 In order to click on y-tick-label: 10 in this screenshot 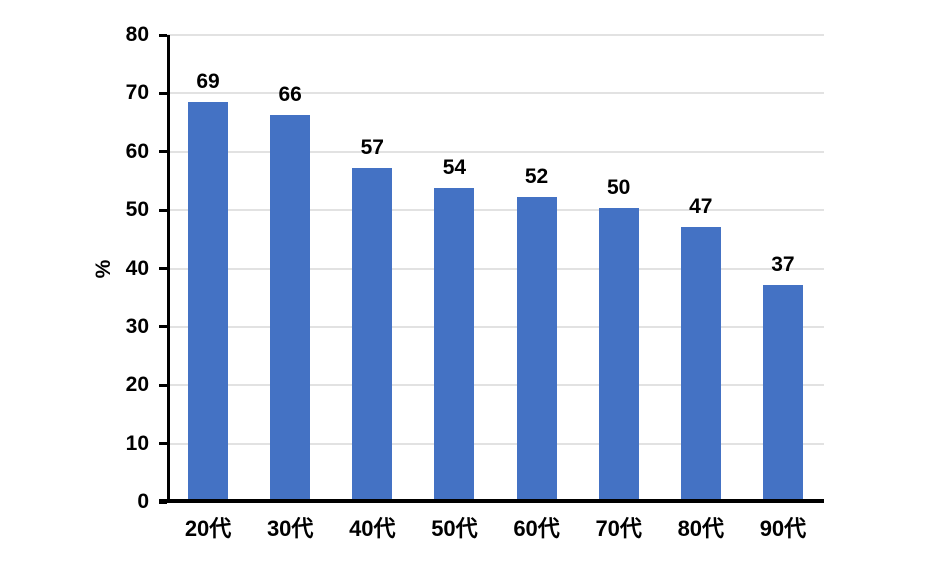, I will do `click(137, 443)`.